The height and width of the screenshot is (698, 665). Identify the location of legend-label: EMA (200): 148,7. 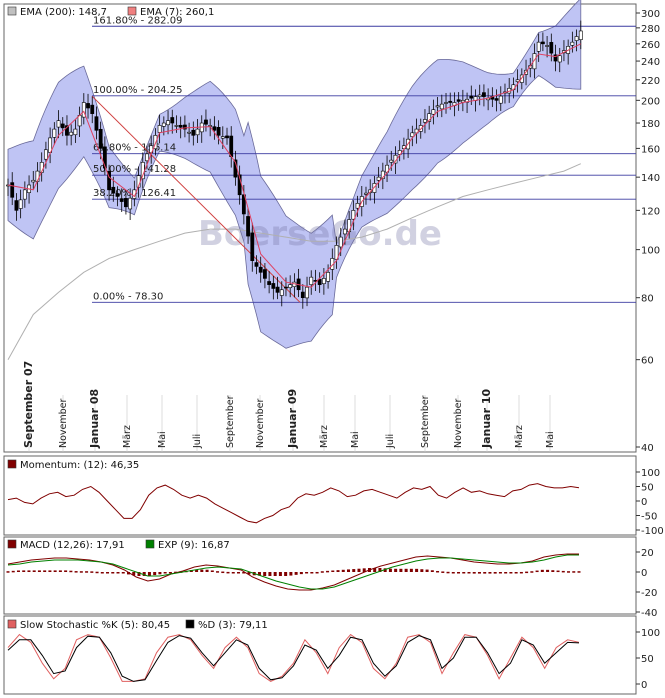
(63, 12).